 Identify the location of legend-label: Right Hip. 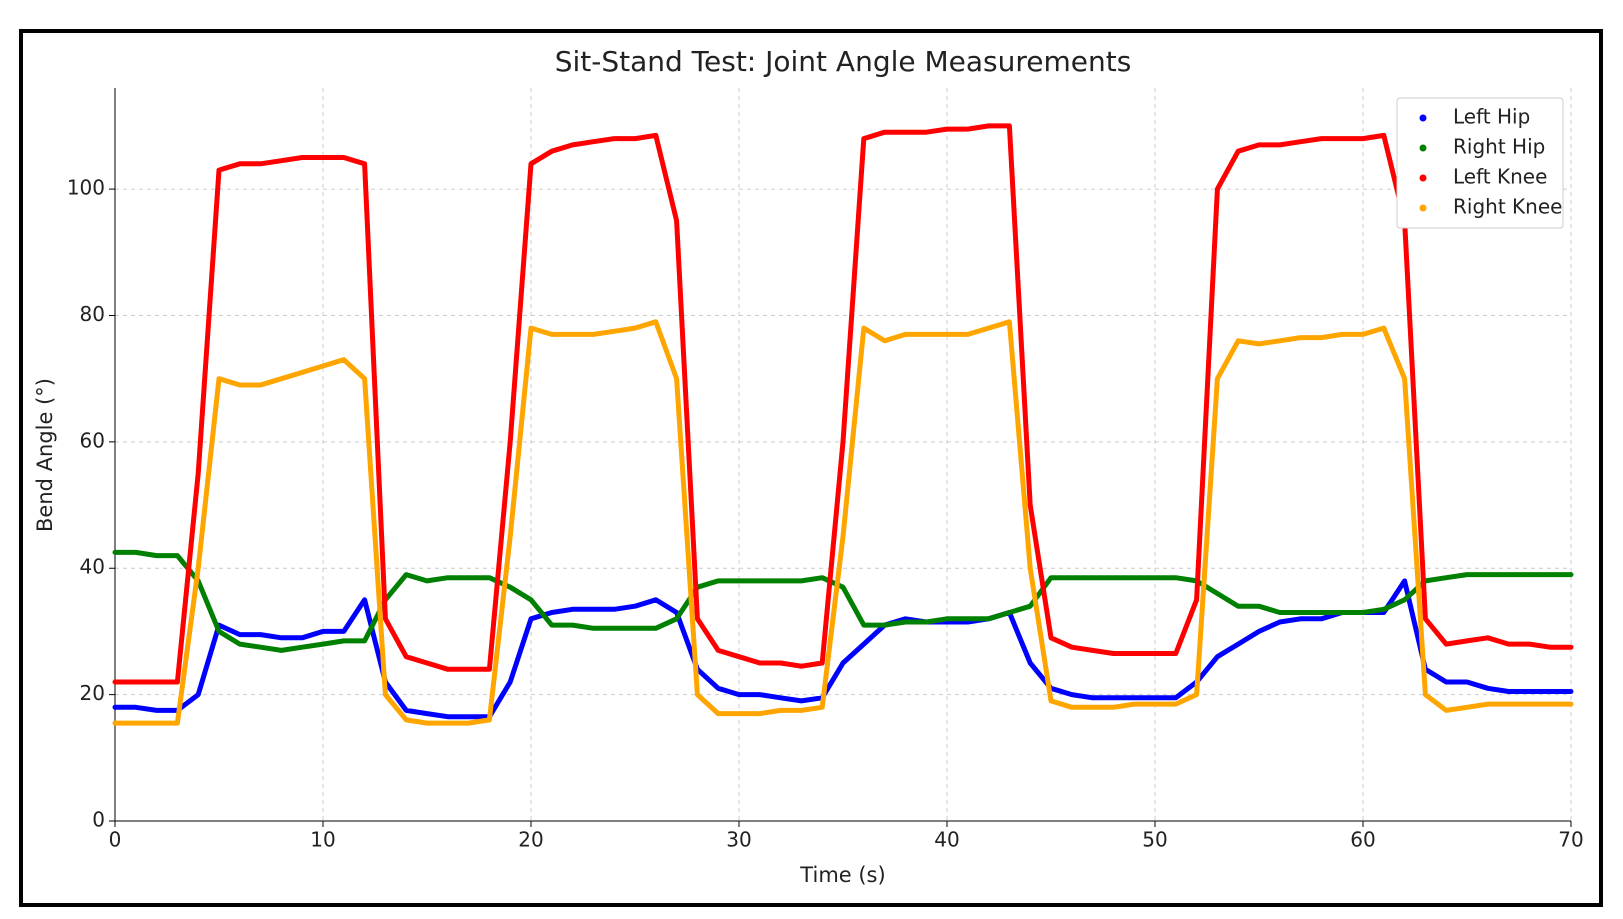
(1499, 147).